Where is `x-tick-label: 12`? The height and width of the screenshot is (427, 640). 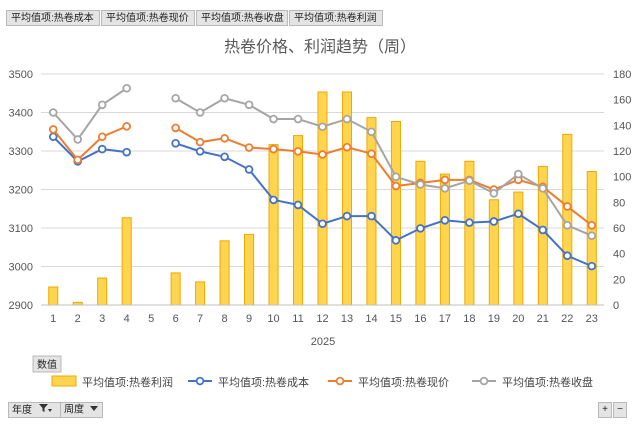
x-tick-label: 12 is located at coordinates (322, 319).